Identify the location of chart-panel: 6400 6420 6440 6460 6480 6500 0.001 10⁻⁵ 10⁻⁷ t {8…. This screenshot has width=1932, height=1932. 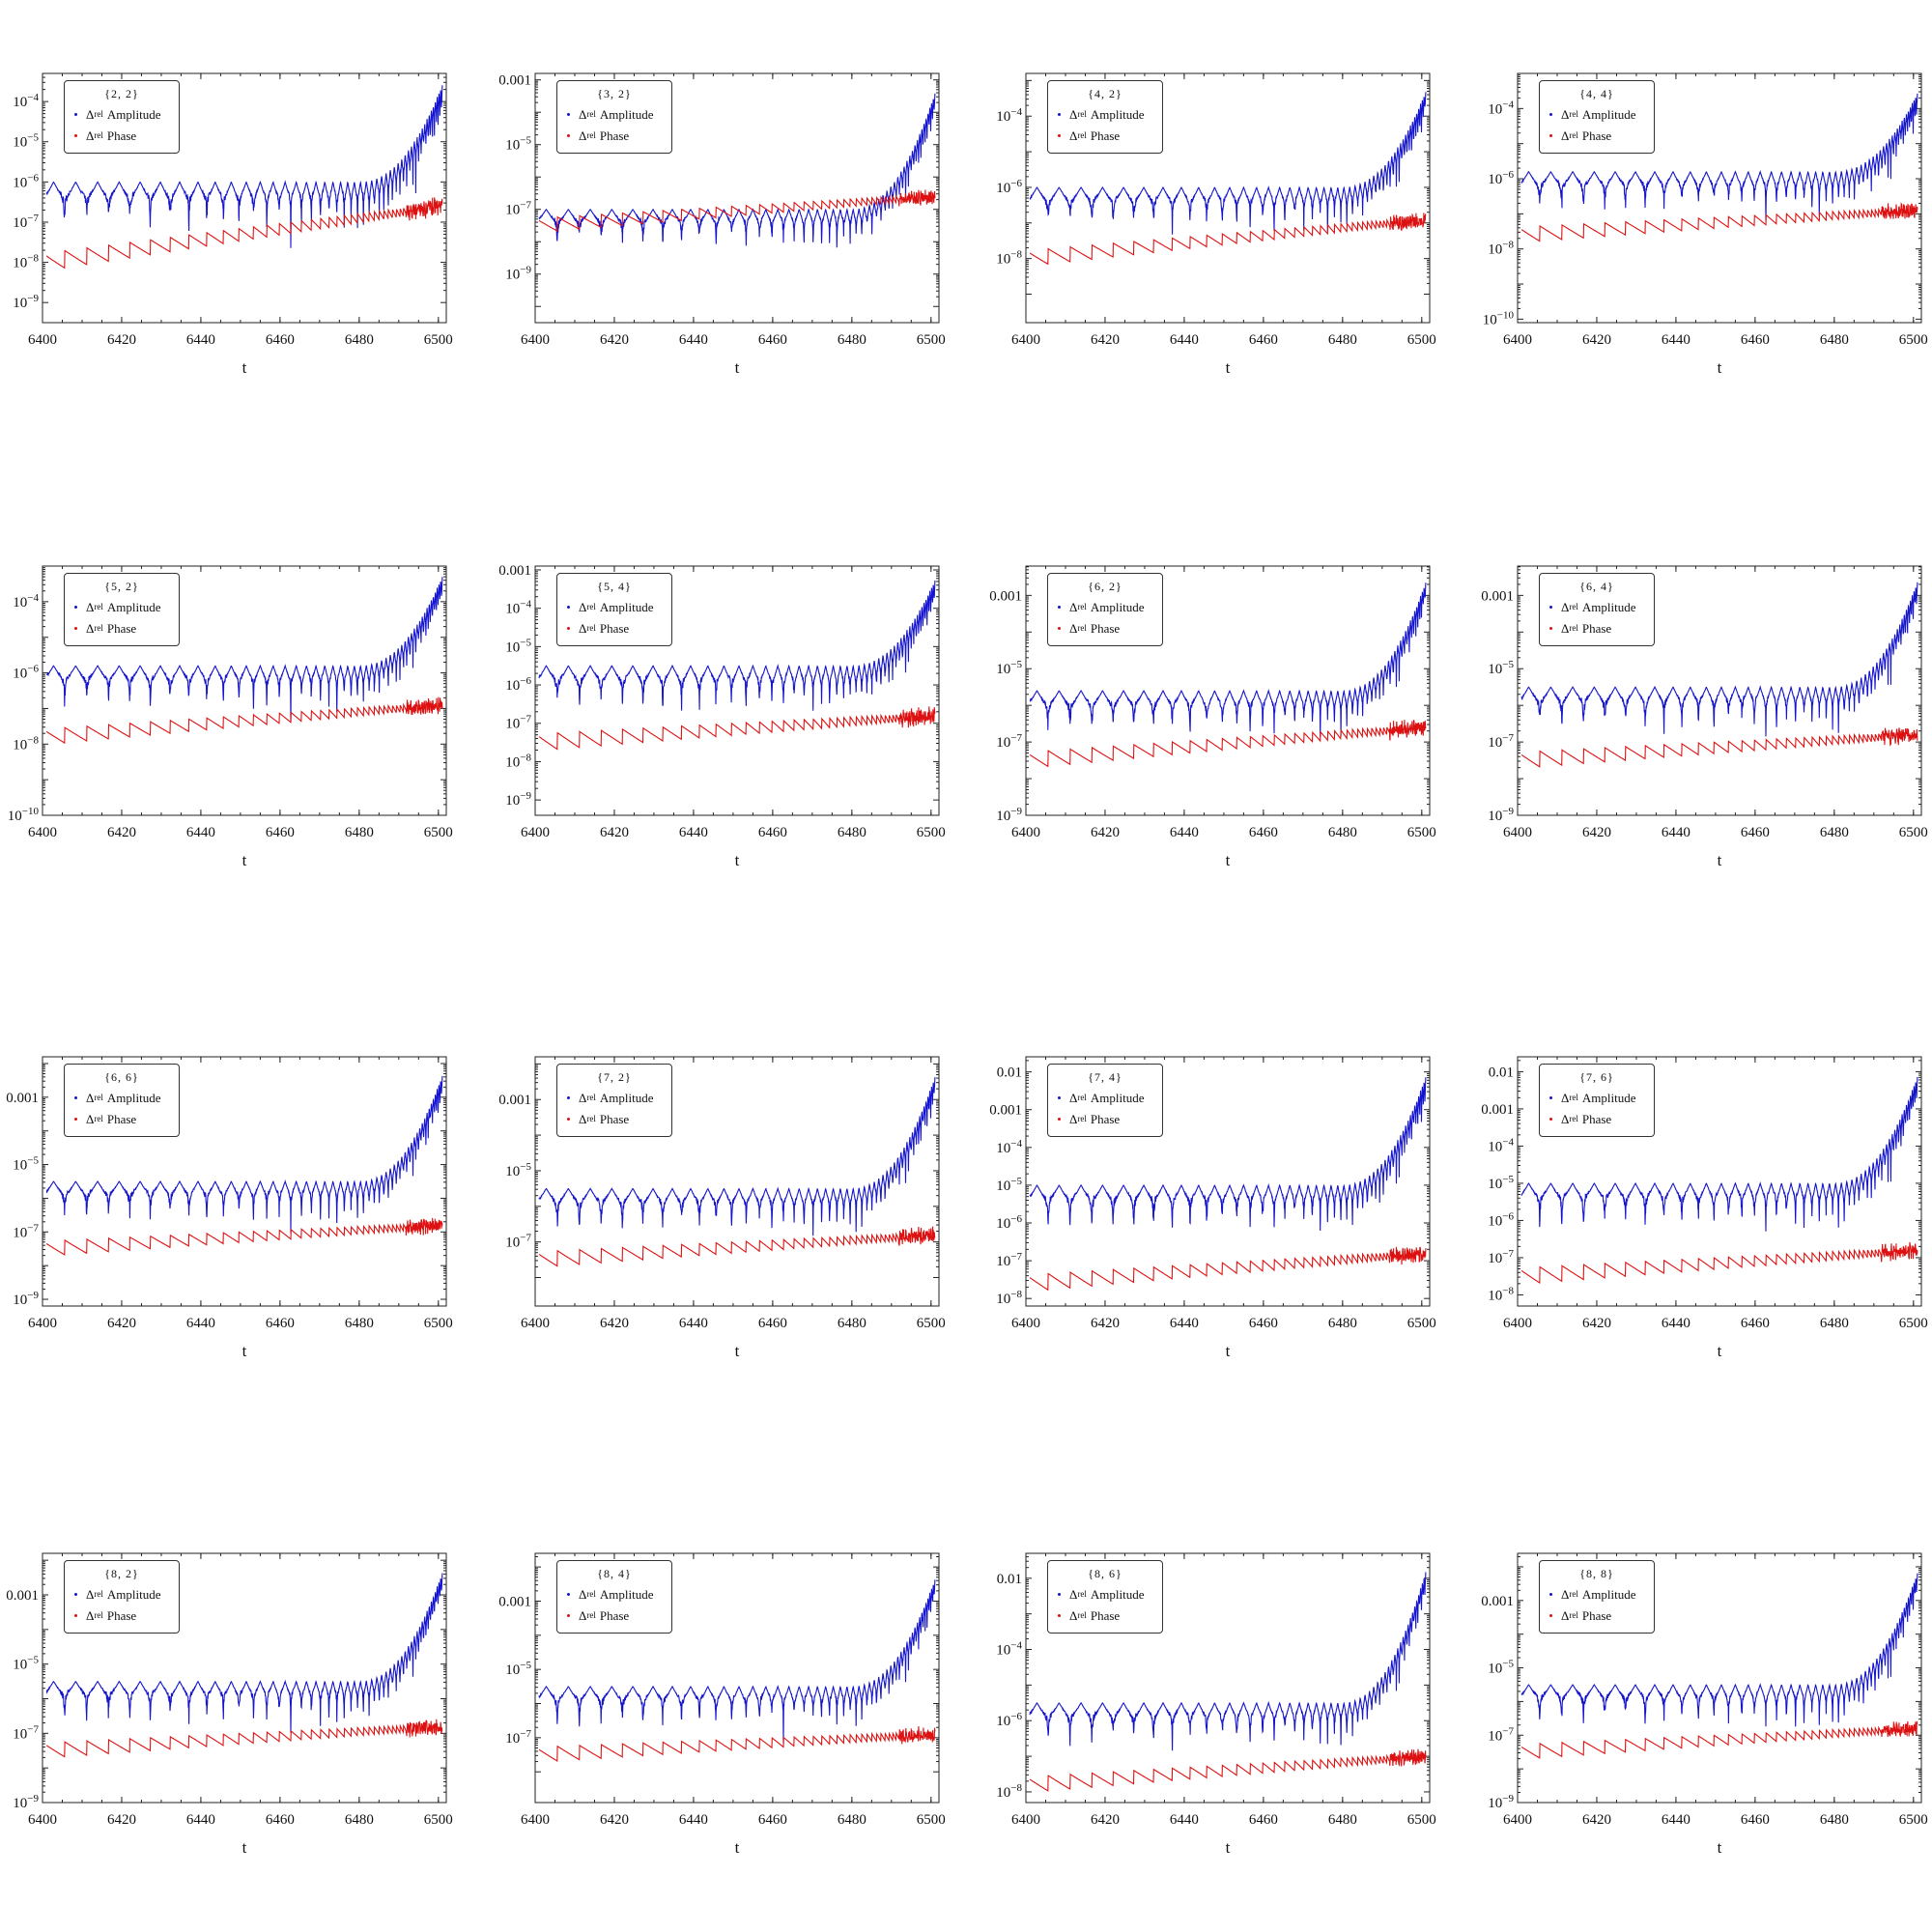
(734, 1673).